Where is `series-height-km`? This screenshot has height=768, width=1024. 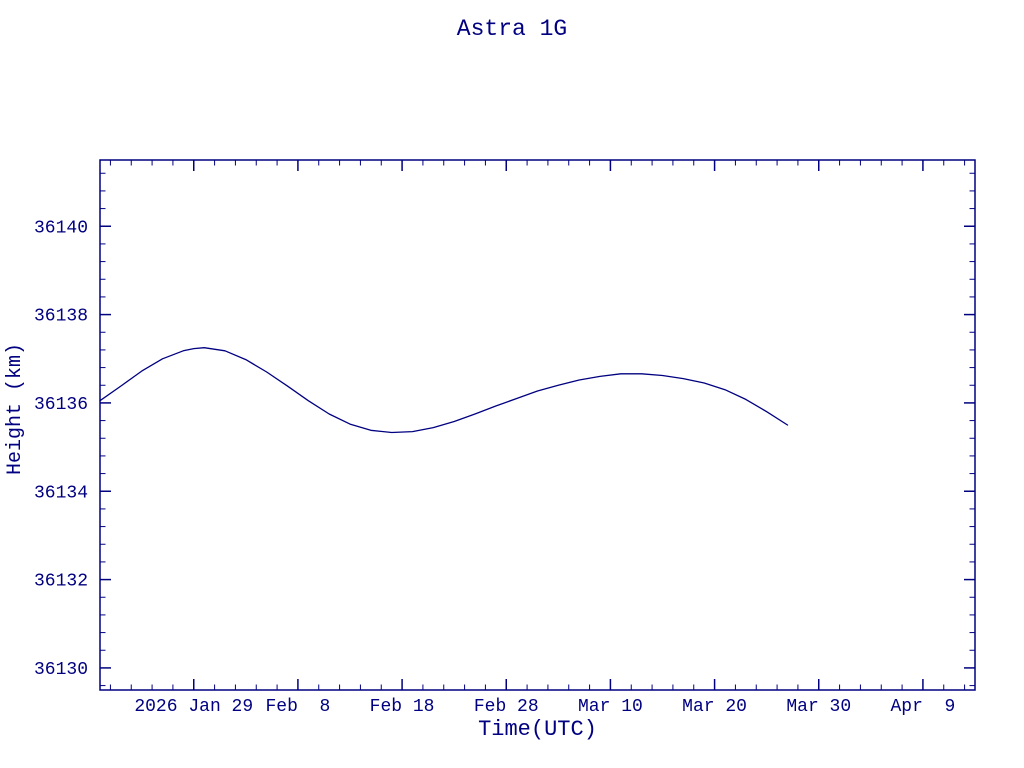
series-height-km is located at coordinates (444, 390).